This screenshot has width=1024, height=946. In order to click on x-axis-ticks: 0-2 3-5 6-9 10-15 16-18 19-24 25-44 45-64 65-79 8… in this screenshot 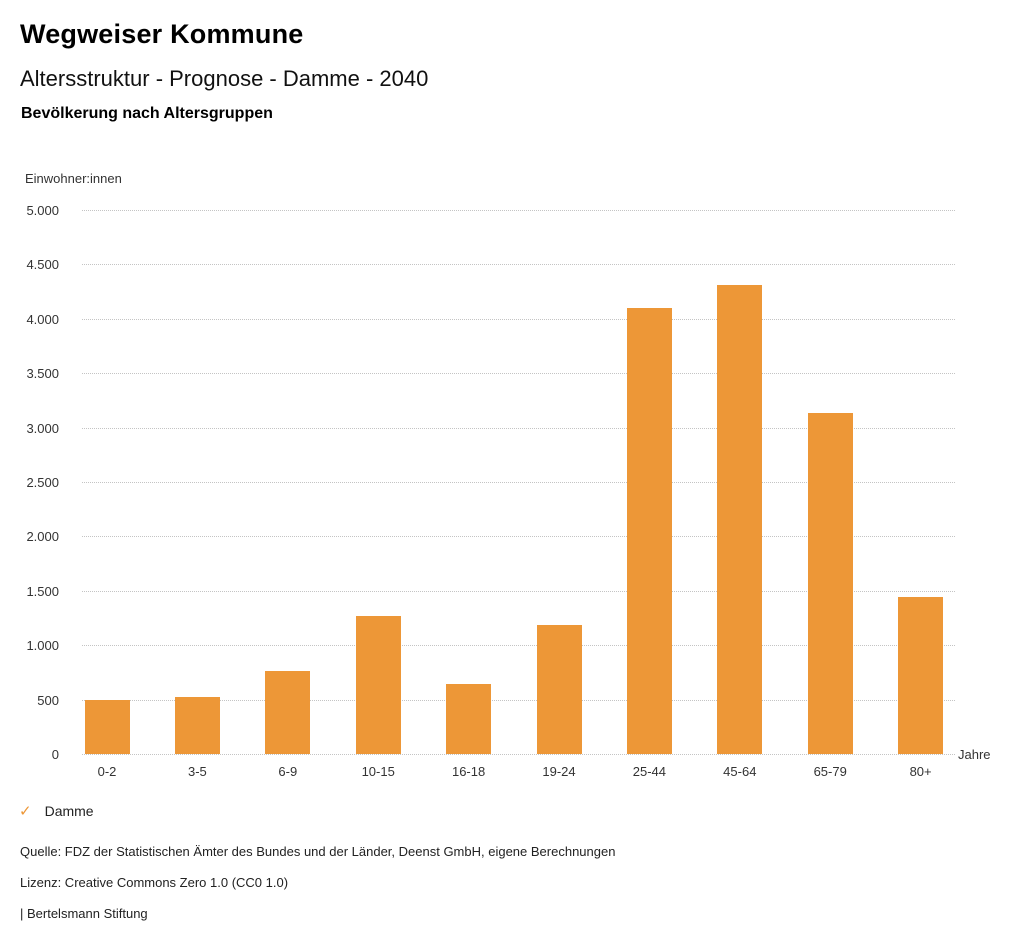, I will do `click(518, 774)`.